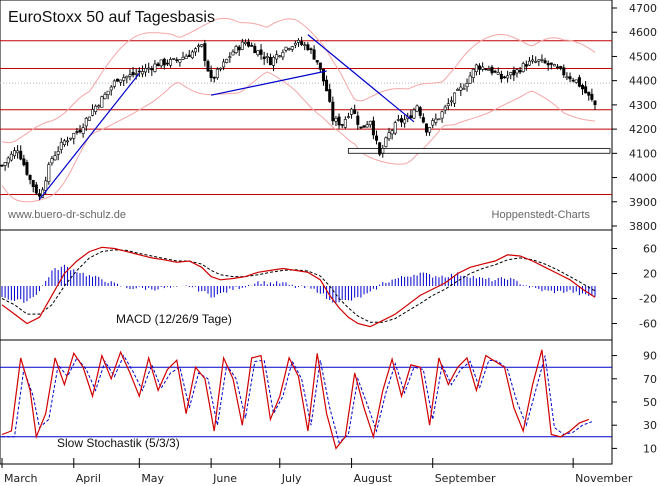  What do you see at coordinates (643, 56) in the screenshot?
I see `price-tick-label: 4500` at bounding box center [643, 56].